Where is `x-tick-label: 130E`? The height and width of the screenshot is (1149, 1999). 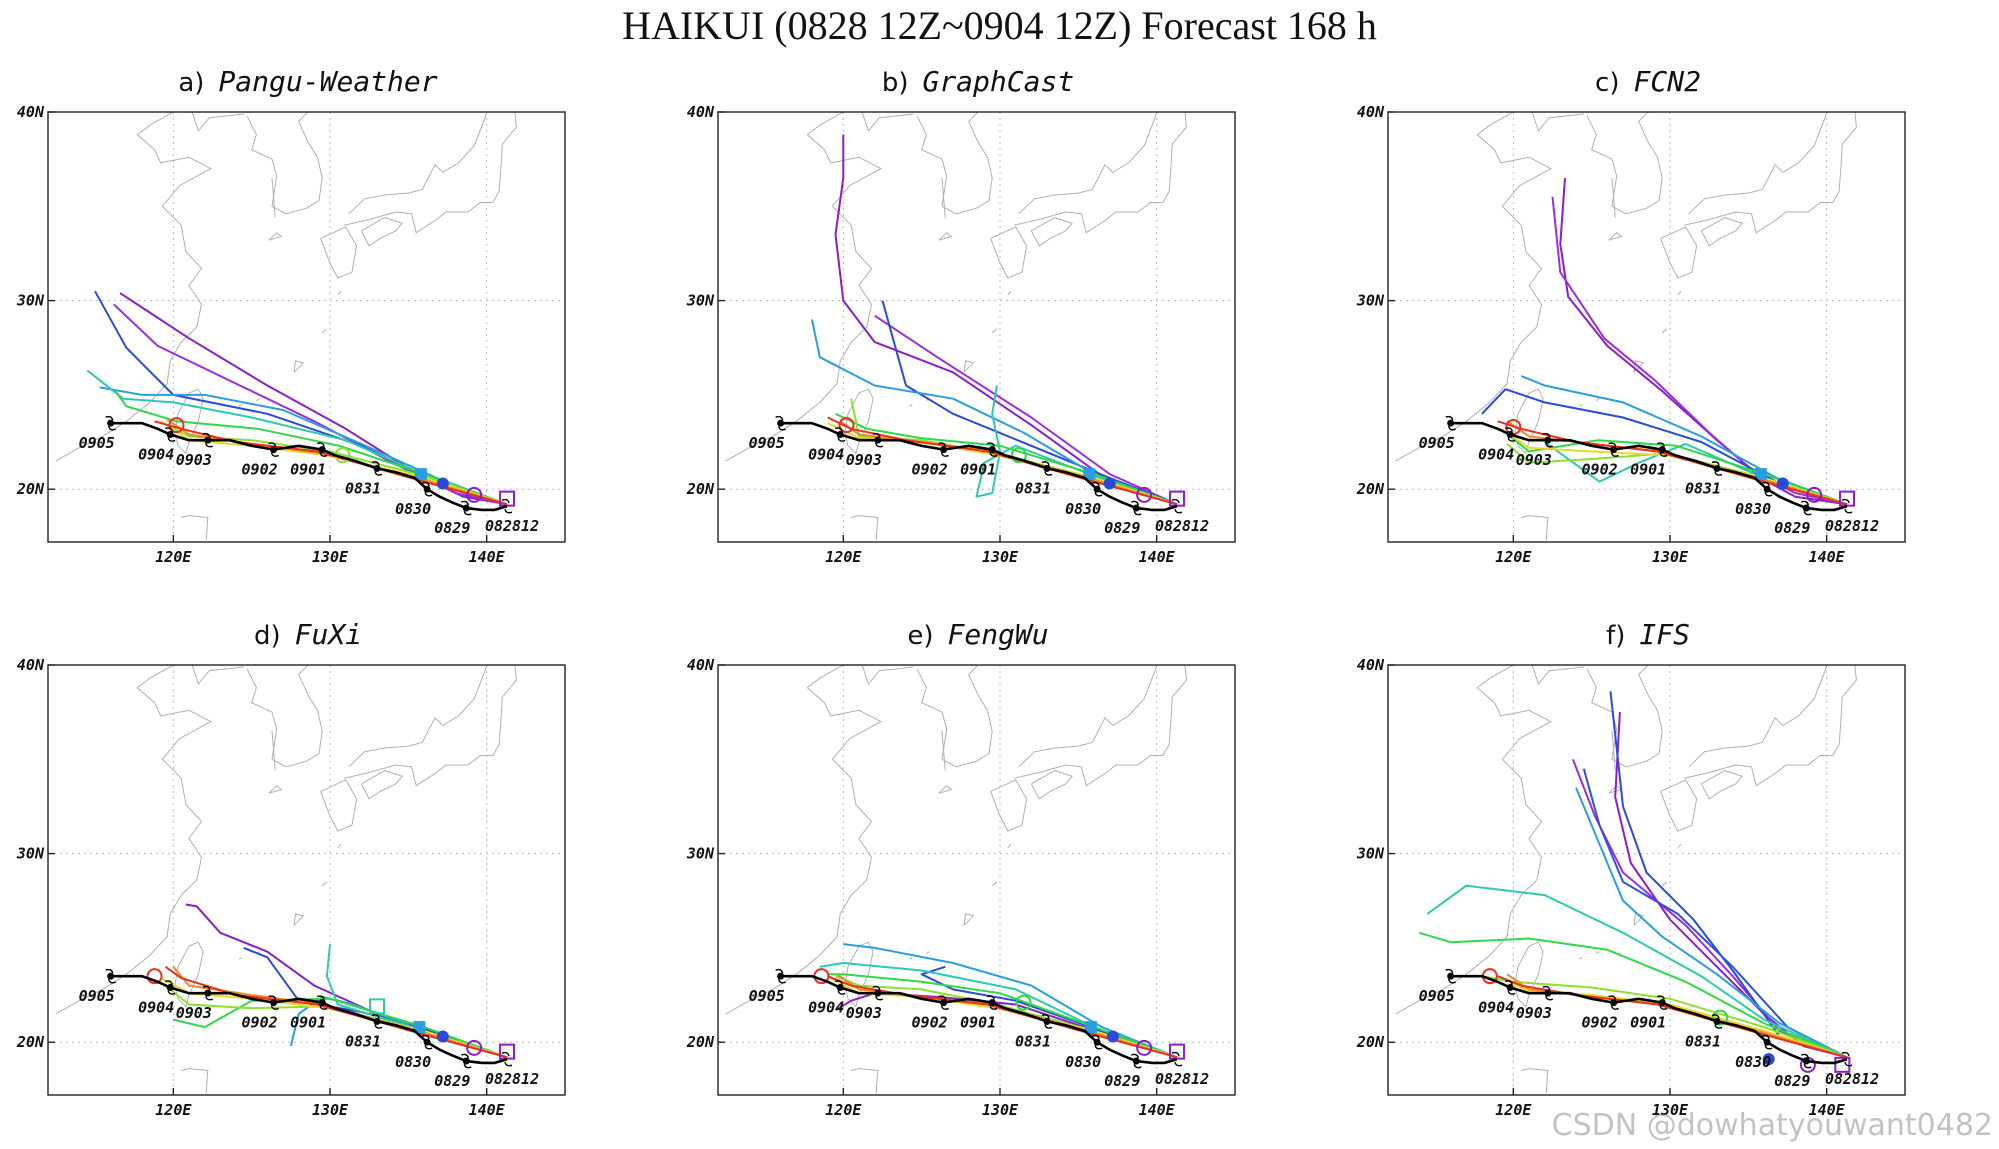
x-tick-label: 130E is located at coordinates (330, 1110).